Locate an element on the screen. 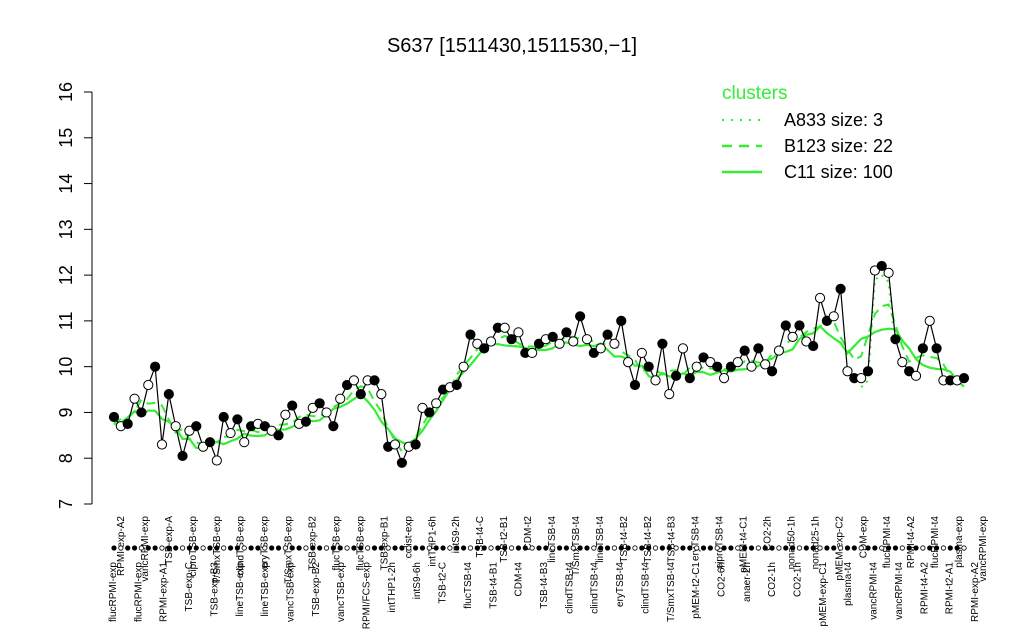  x-tick-label-top: CDM-t2 is located at coordinates (528, 533).